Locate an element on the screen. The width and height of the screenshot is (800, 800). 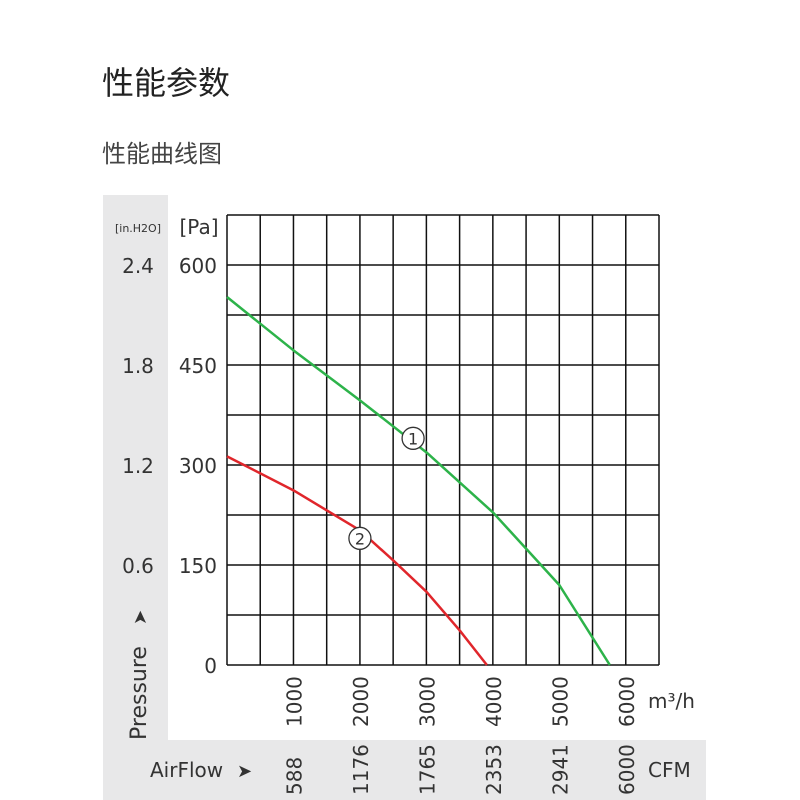
y-tick-inh2o: 1.8 is located at coordinates (138, 366).